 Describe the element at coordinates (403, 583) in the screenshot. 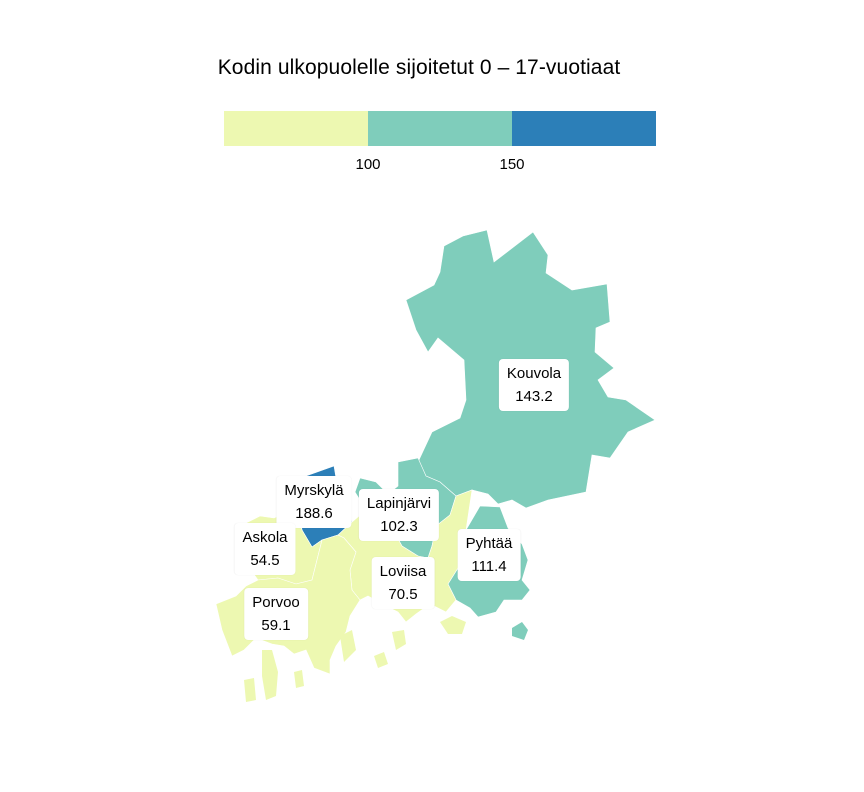

I see `region-label-loviisa: Loviisa 70.5` at that location.